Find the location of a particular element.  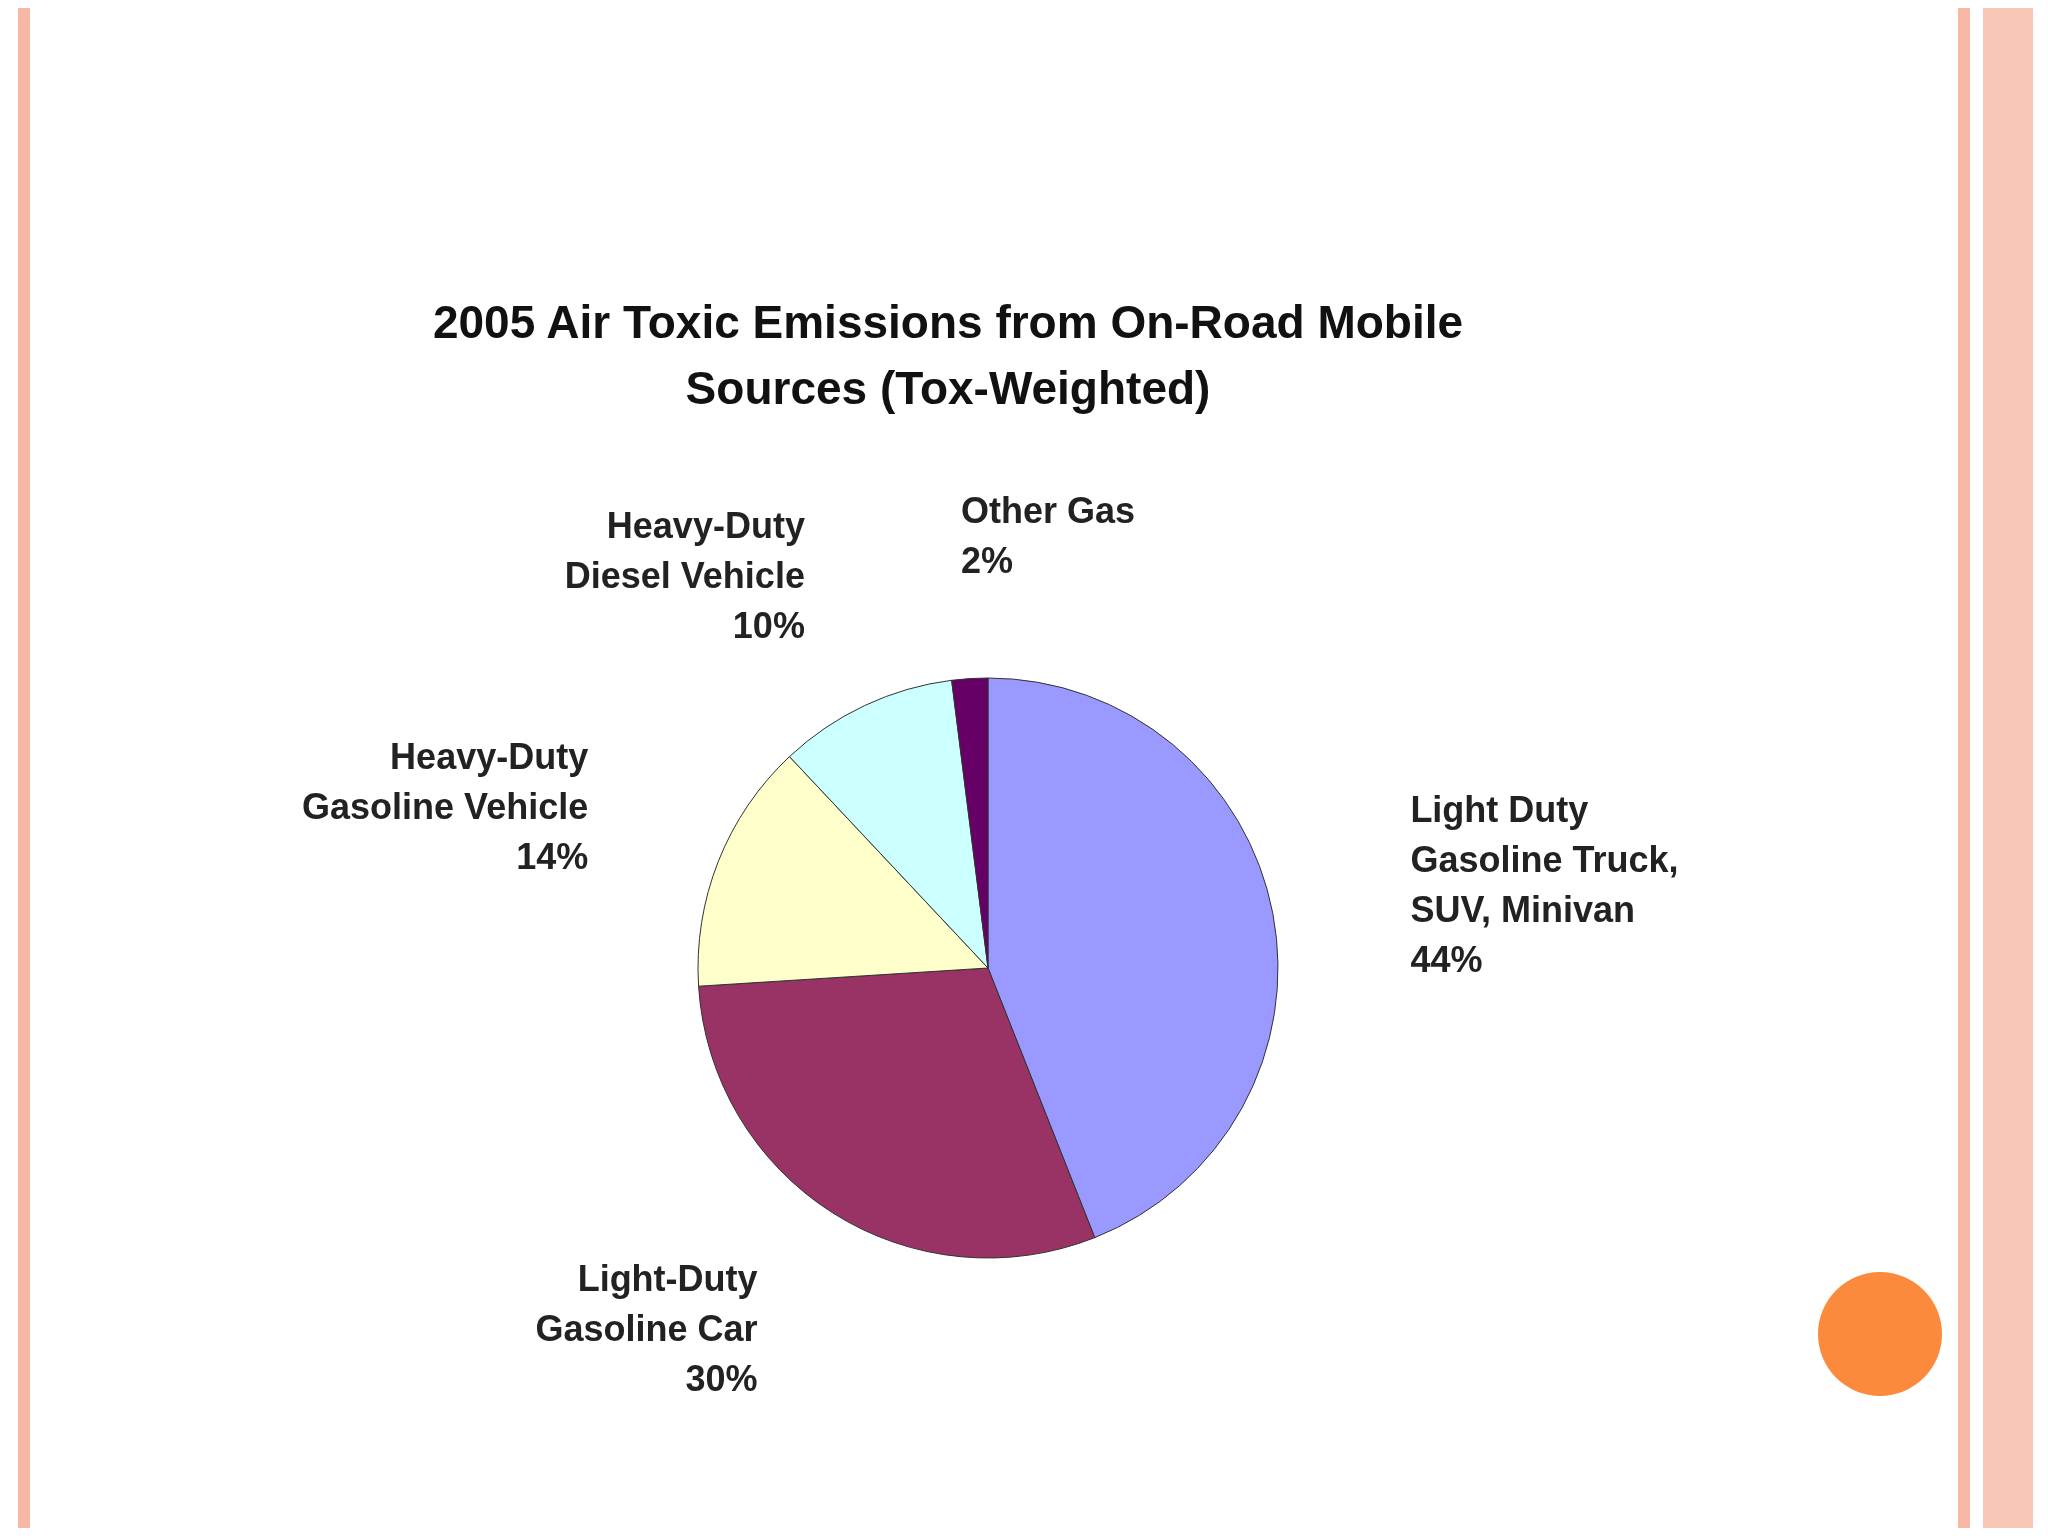

data-label: 2% is located at coordinates (987, 561).